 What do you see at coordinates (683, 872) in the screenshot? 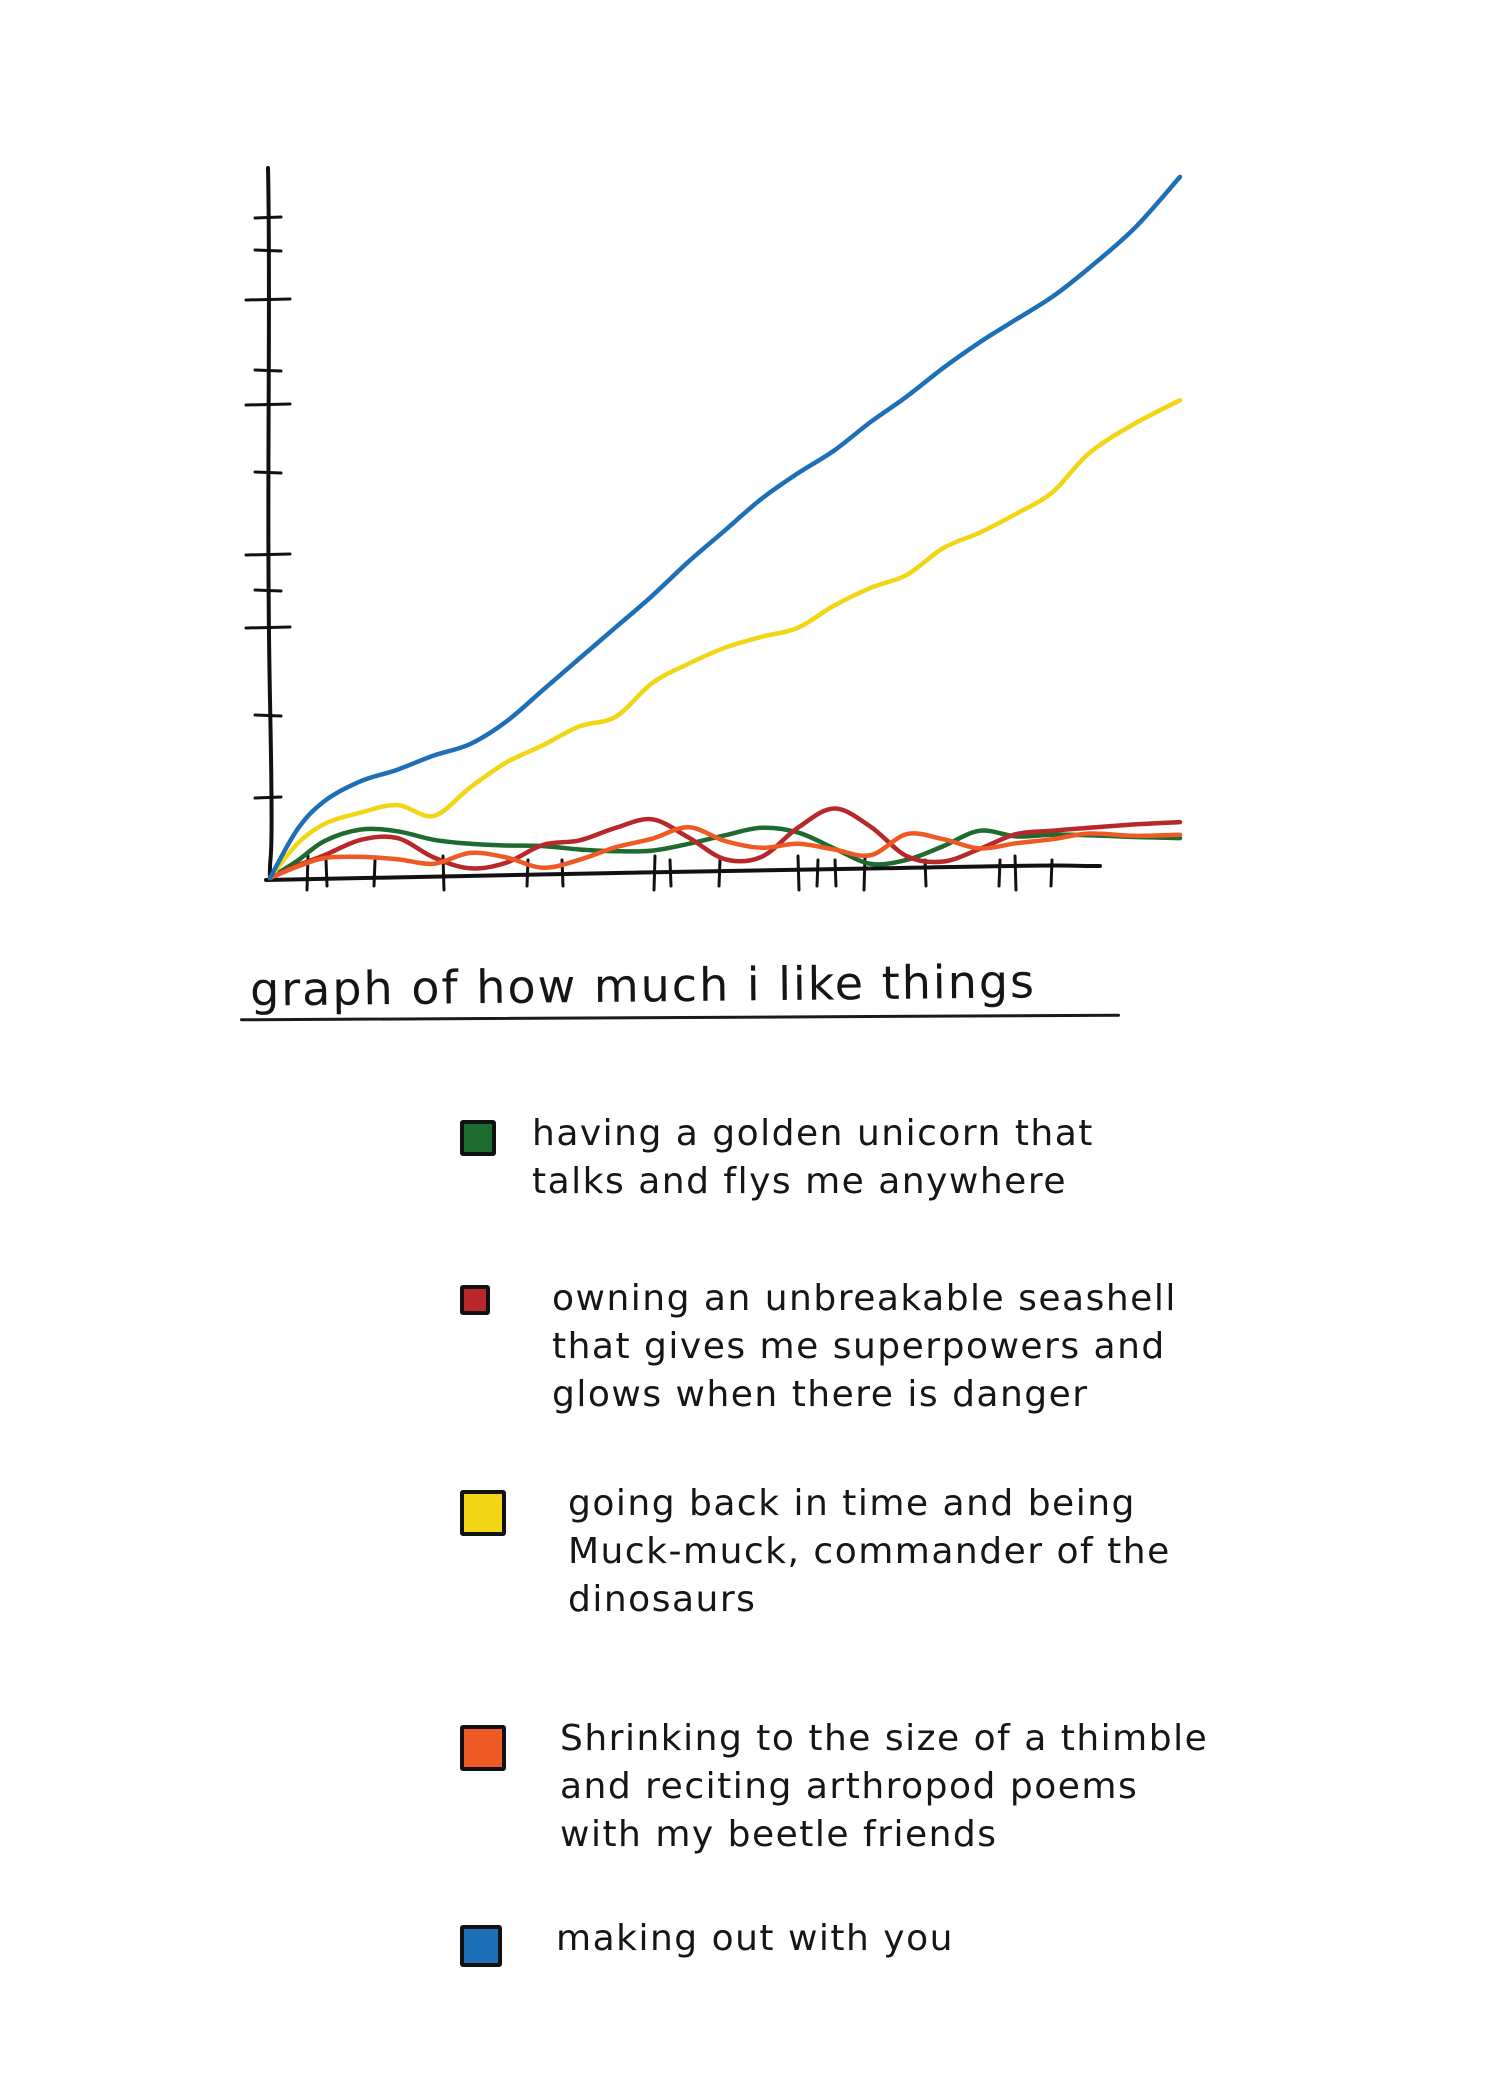
I see `x-axis` at bounding box center [683, 872].